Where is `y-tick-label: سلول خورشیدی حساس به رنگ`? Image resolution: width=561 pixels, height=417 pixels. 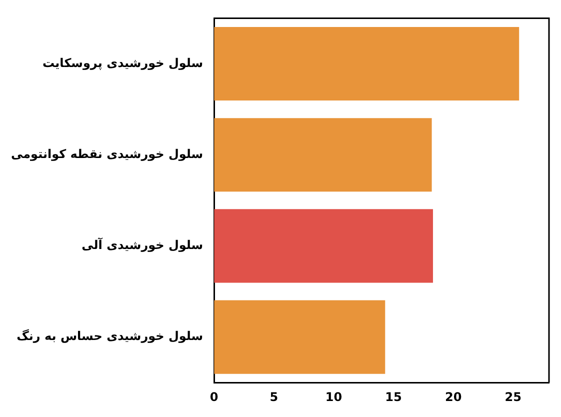 y-tick-label: سلول خورشیدی حساس به رنگ is located at coordinates (110, 336).